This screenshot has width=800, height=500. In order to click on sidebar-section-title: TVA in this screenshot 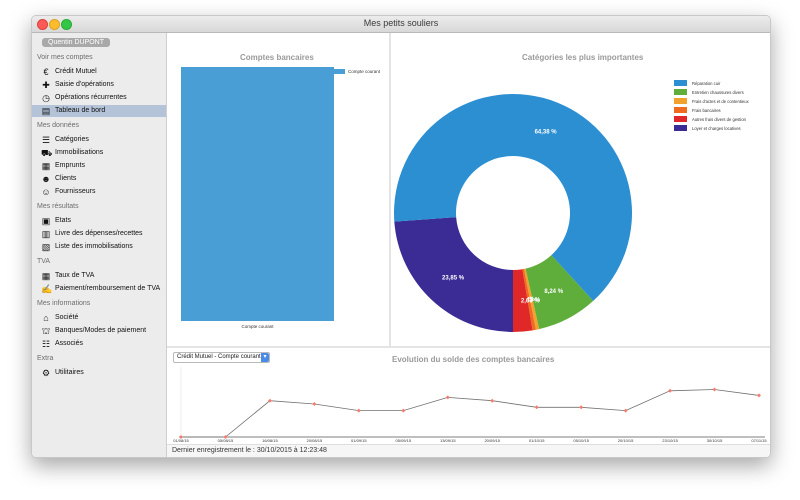, I will do `click(44, 261)`.